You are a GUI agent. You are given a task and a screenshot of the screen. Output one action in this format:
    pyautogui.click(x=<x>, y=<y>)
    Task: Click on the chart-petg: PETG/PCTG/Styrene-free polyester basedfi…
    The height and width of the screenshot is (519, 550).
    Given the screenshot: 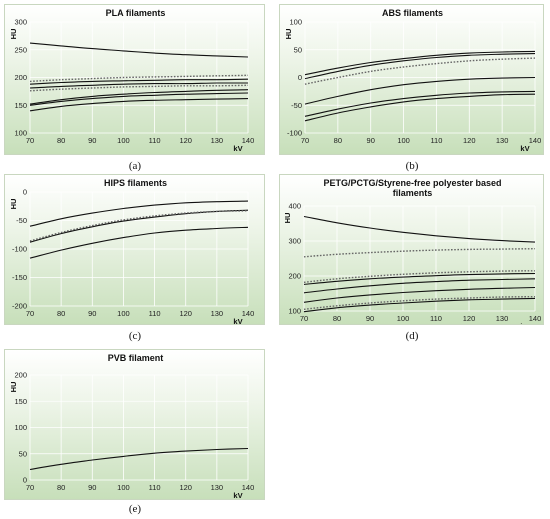 What is the action you would take?
    pyautogui.click(x=412, y=251)
    